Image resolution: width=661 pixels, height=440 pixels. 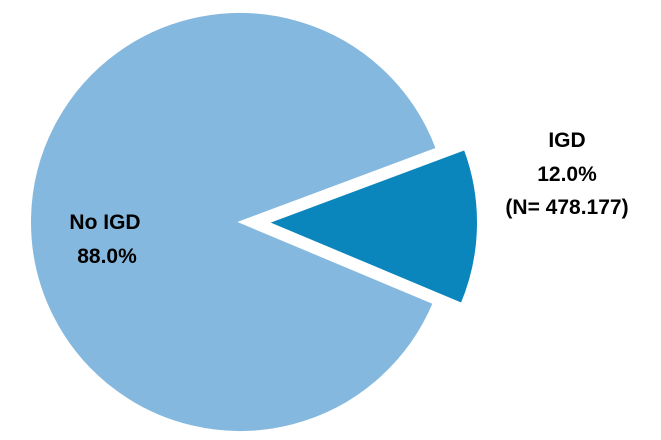 I want to click on slice-value-no-igd: 88.0%, so click(x=107, y=256).